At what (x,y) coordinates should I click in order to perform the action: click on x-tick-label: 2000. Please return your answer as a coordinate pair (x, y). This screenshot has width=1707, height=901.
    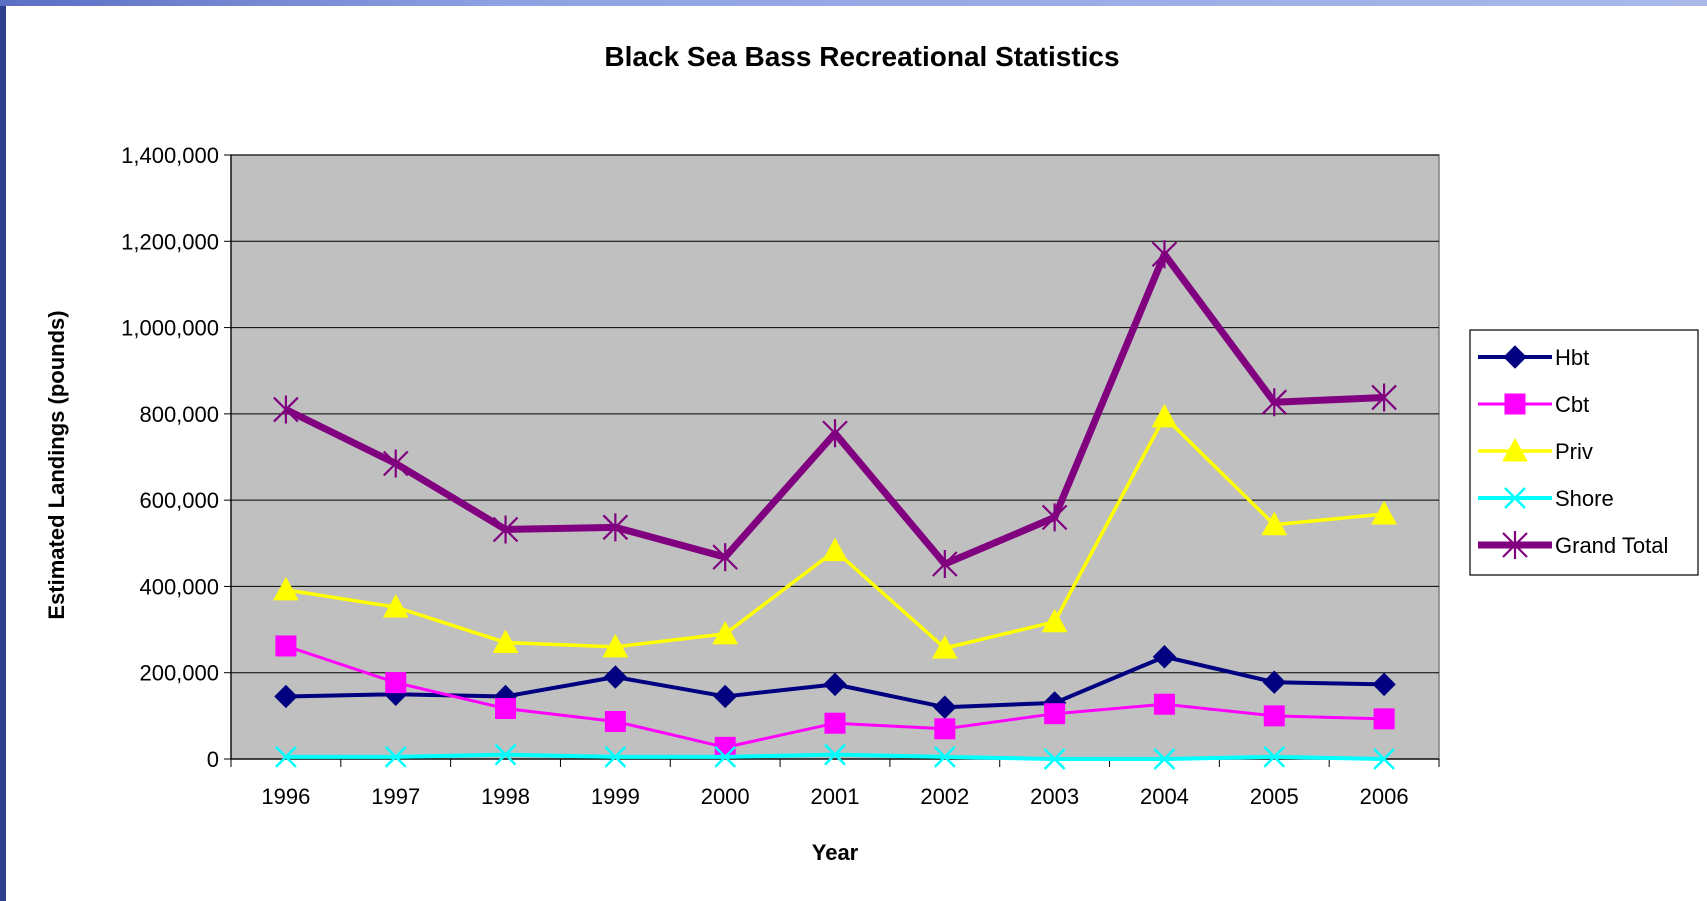
    Looking at the image, I should click on (725, 796).